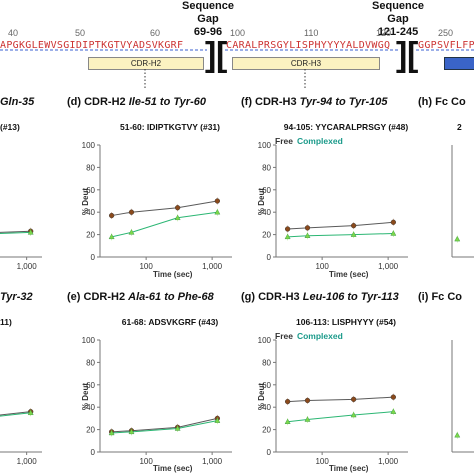  I want to click on sequence-gap-1-label: Sequence Gap 69-96, so click(208, 19).